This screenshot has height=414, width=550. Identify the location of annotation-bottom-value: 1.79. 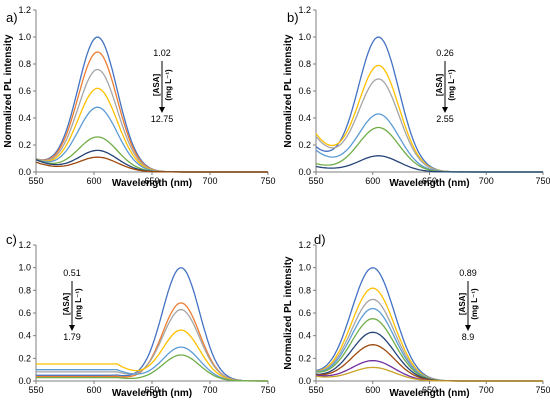
(72, 337).